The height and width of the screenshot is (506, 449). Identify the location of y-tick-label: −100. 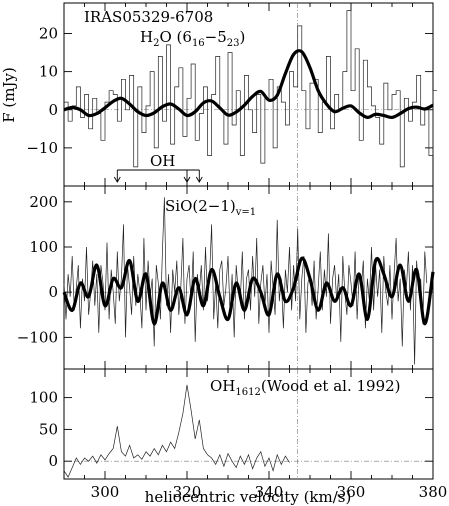
(37, 337).